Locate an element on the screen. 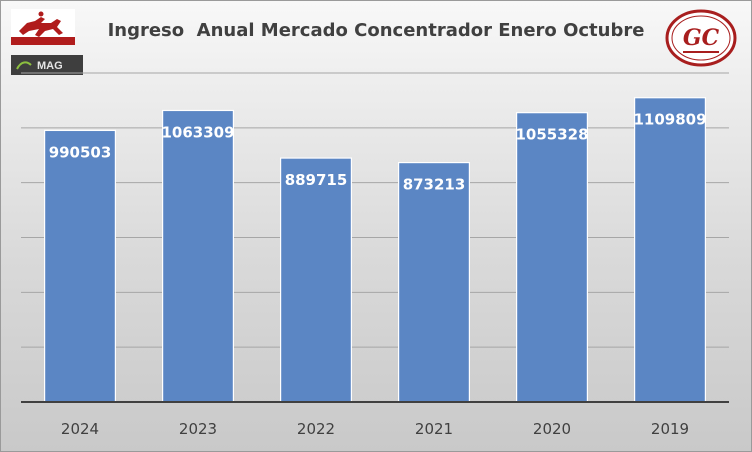  data-label-2022: 889715 is located at coordinates (316, 180).